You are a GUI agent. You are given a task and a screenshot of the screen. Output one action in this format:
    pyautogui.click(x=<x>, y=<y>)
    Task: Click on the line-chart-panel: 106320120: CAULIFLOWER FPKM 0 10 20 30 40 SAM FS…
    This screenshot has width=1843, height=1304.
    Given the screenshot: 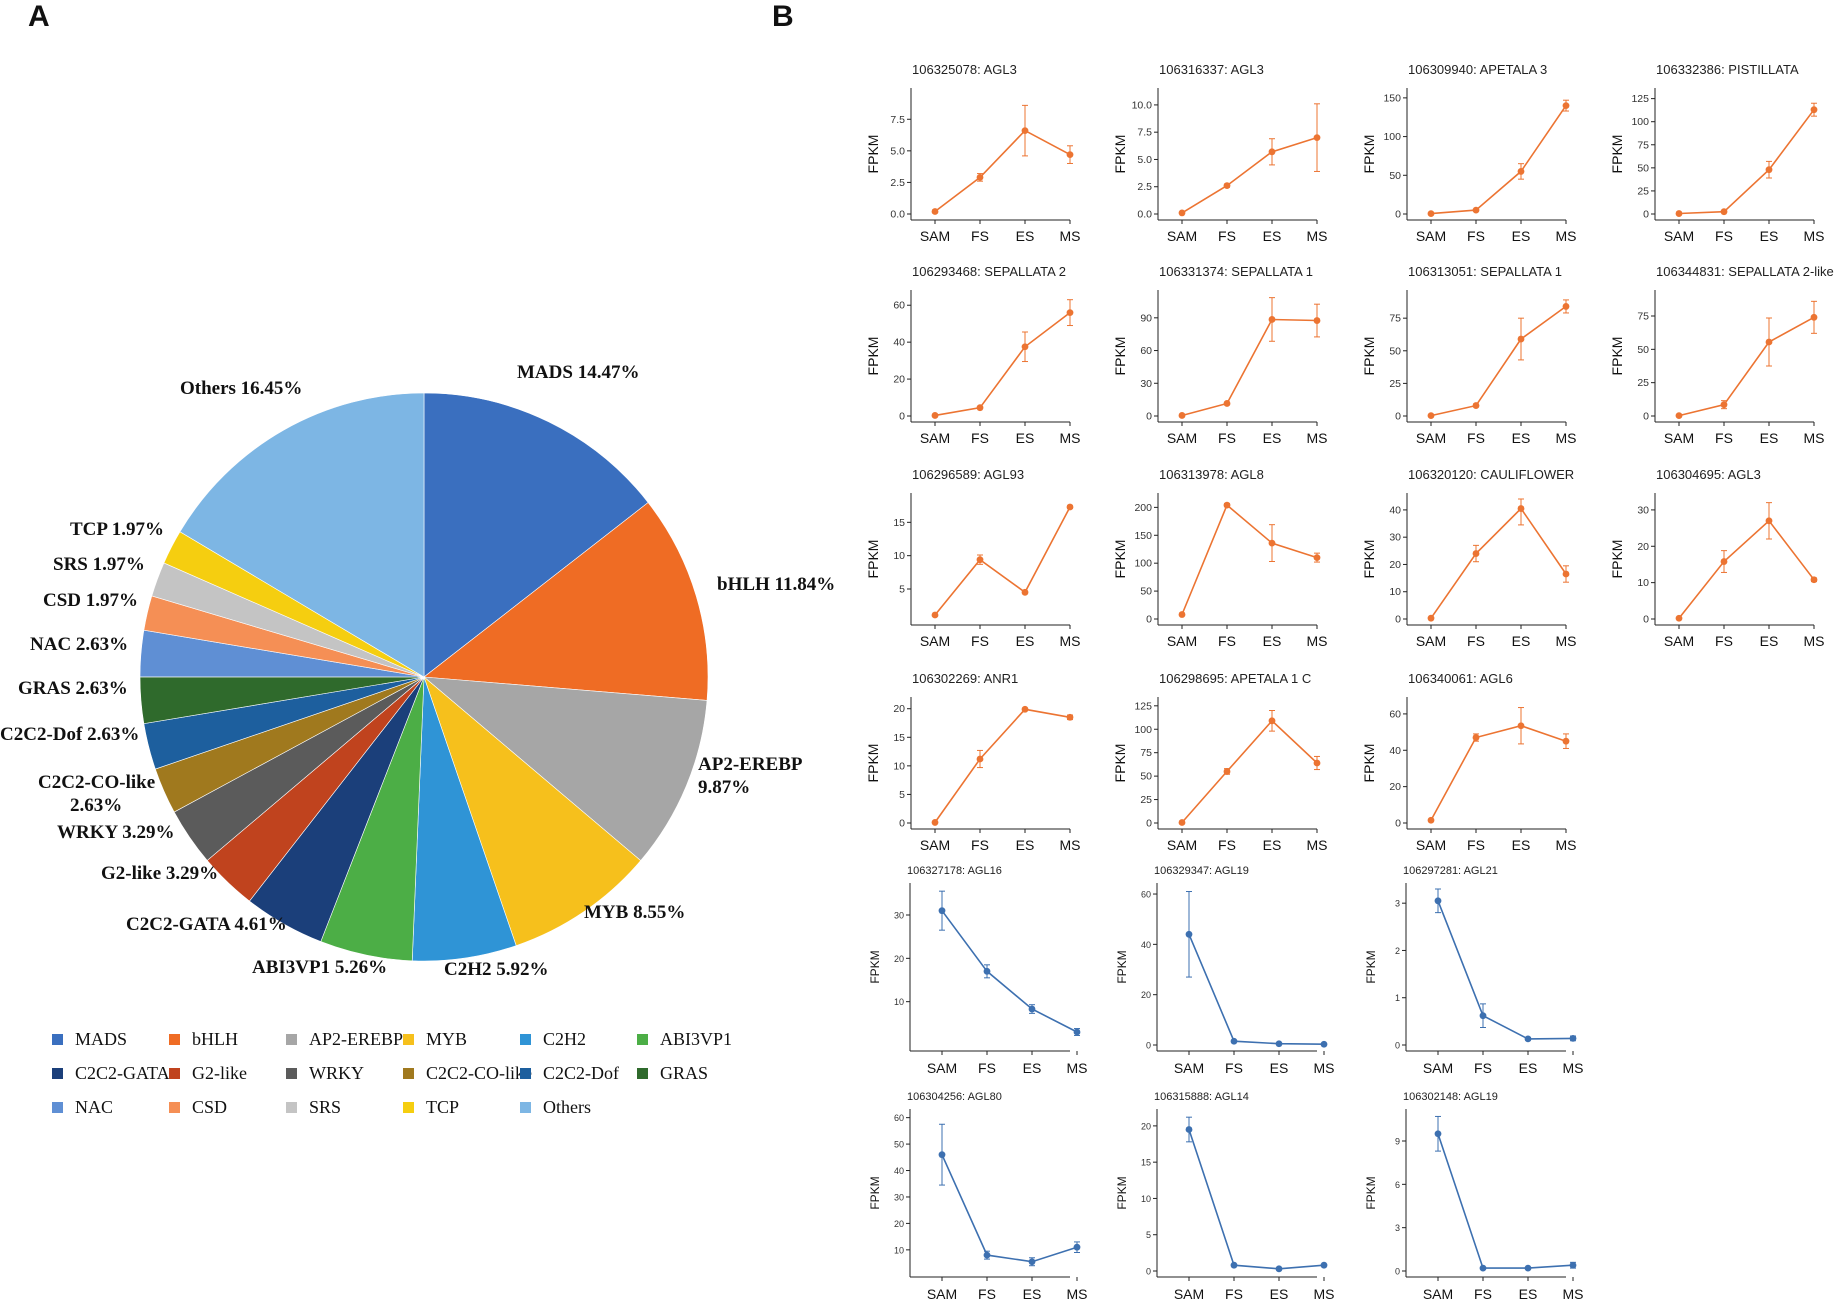 What is the action you would take?
    pyautogui.click(x=1469, y=558)
    